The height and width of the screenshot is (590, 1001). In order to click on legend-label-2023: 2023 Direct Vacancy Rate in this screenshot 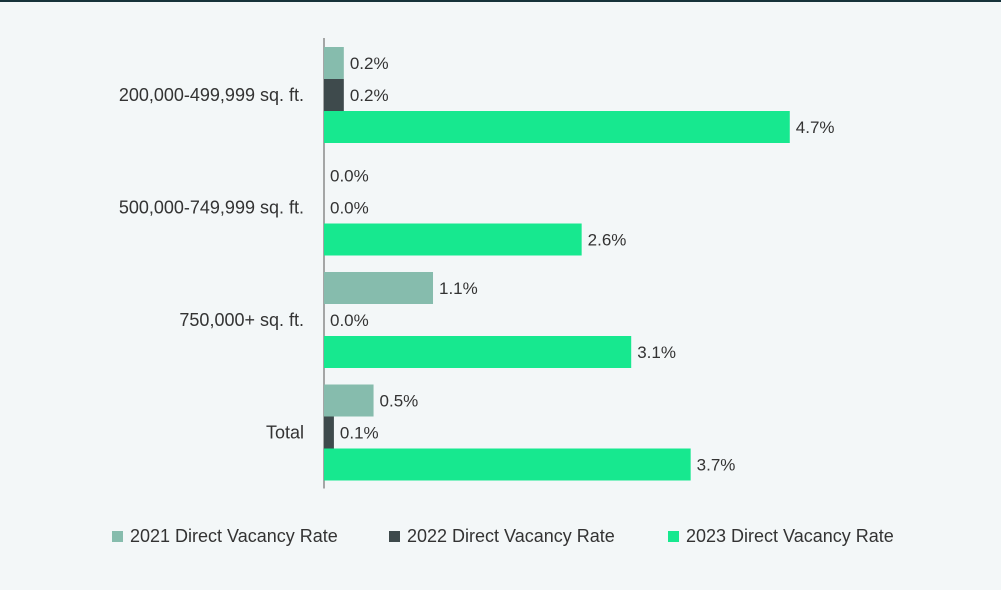, I will do `click(790, 535)`.